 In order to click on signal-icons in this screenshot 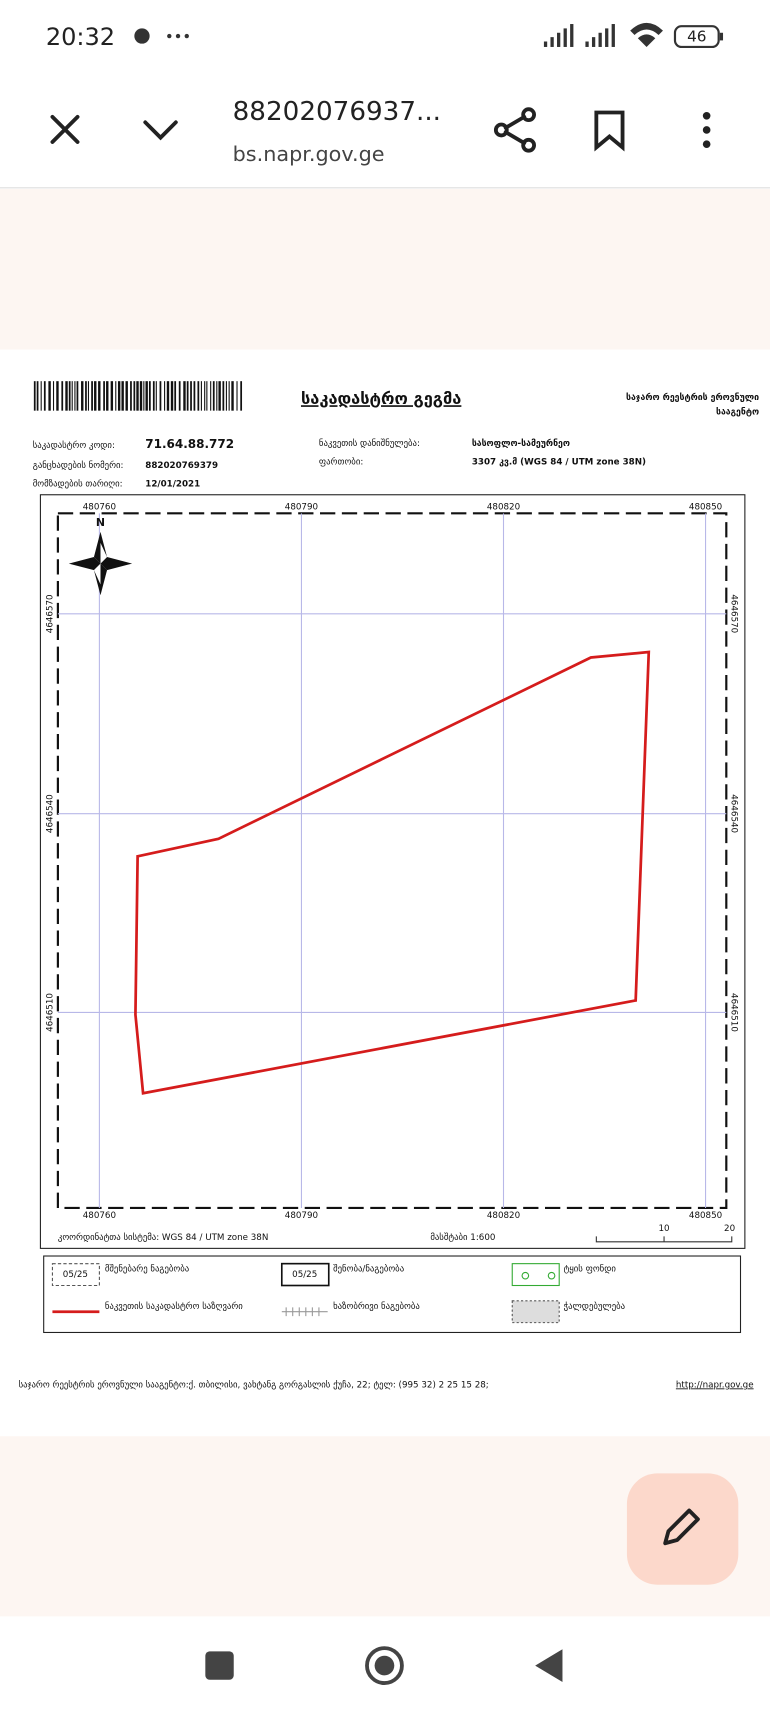, I will do `click(603, 34)`.